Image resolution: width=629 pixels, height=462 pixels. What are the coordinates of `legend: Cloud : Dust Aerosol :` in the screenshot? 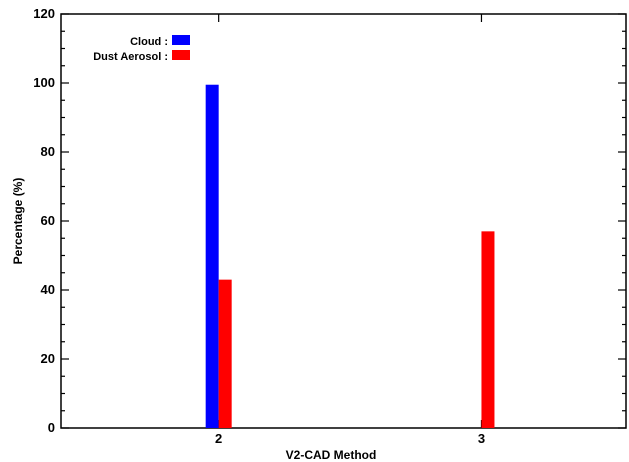 It's located at (141, 49).